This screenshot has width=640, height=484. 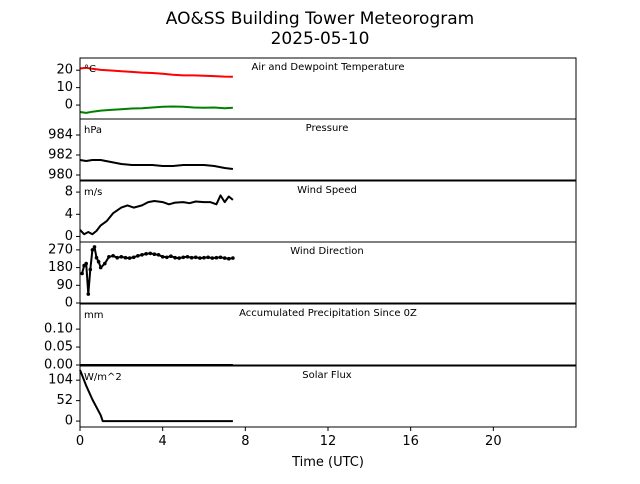 I want to click on panel-4: 0 90 180 270 Wind Direction, so click(x=312, y=276).